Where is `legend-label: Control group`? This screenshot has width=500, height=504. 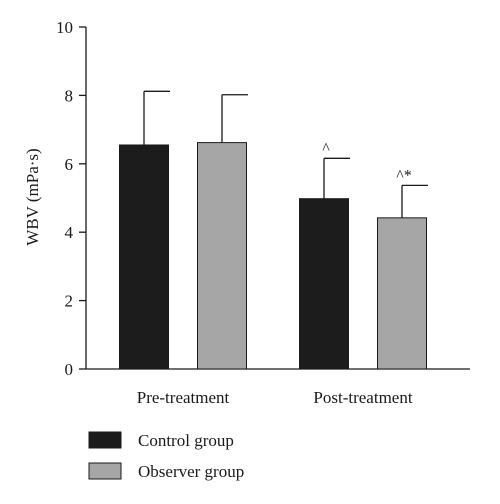
legend-label: Control group is located at coordinates (186, 440).